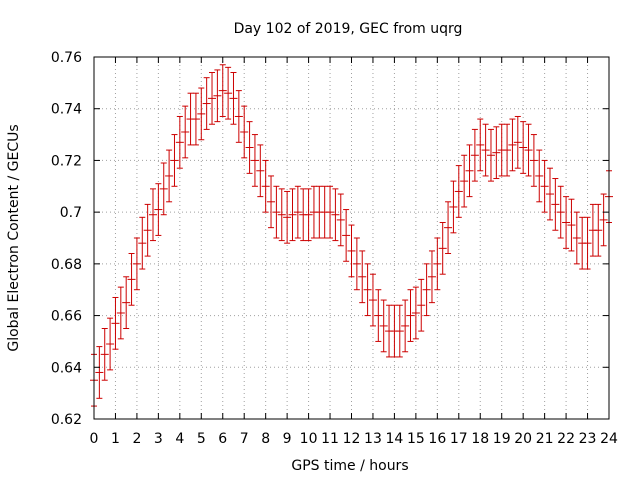 The image size is (640, 480). I want to click on x-tick-label: 1, so click(115, 439).